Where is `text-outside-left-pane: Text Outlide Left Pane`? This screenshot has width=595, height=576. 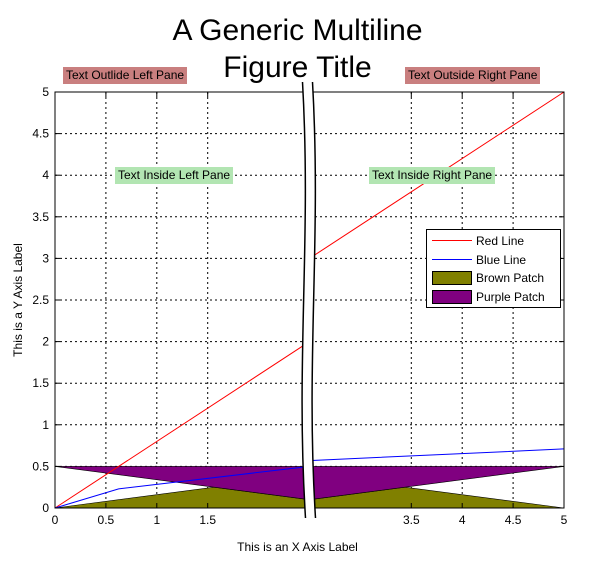 text-outside-left-pane: Text Outlide Left Pane is located at coordinates (125, 75).